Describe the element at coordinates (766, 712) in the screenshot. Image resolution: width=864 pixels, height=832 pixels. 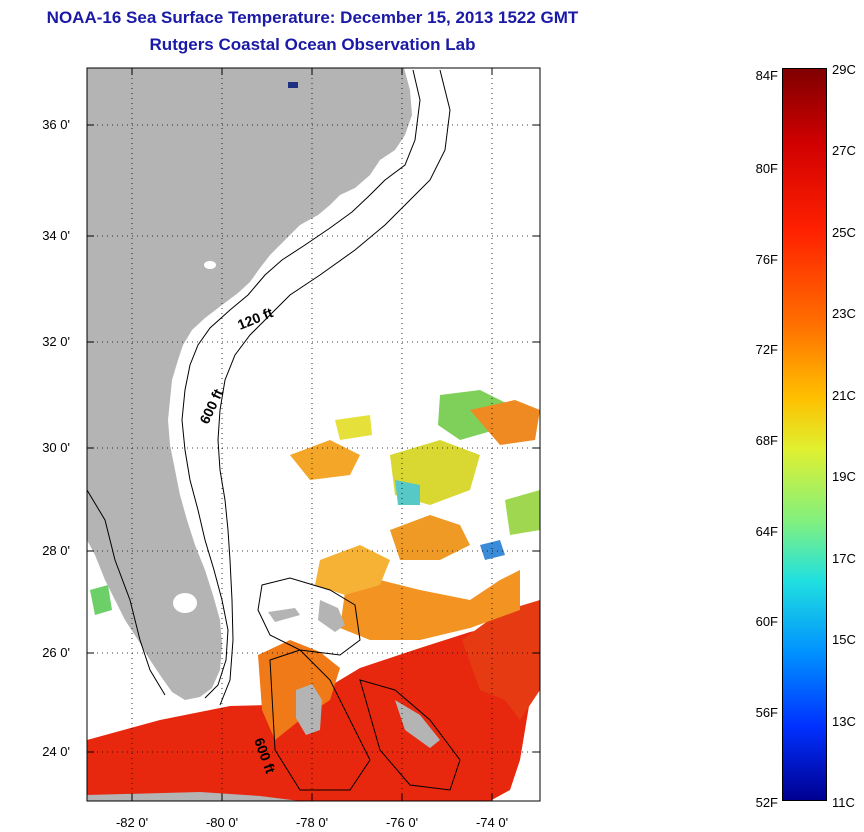
I see `colorbar-f-56: 56F` at that location.